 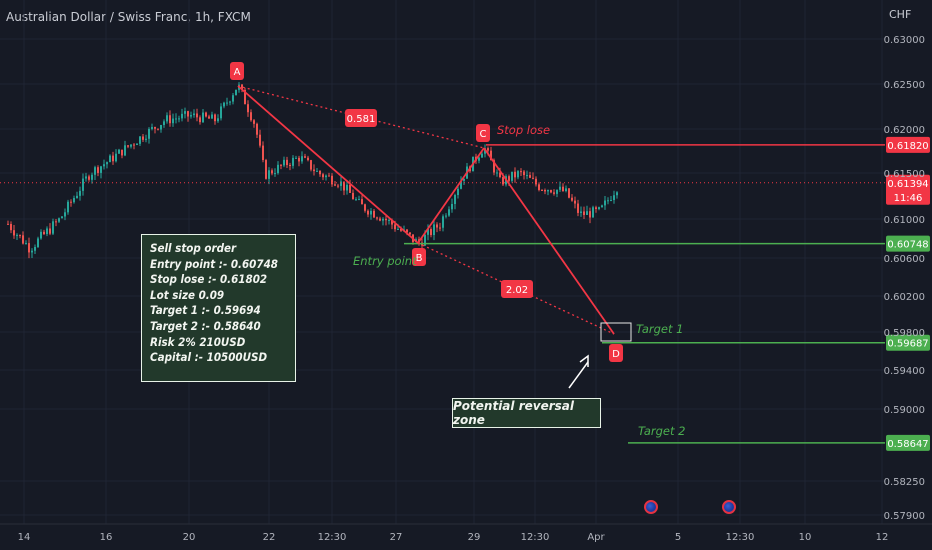 I want to click on info-line: Risk 2% 210USD, so click(x=198, y=341).